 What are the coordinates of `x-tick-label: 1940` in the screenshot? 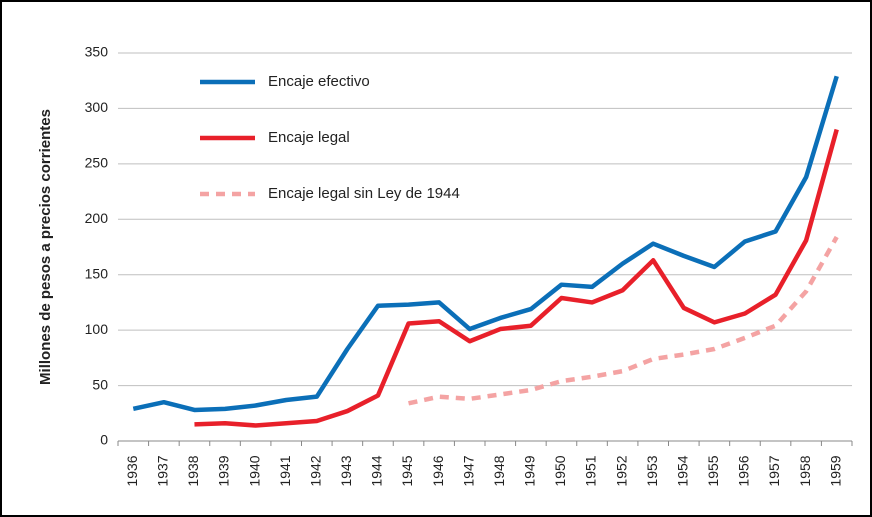 It's located at (254, 470).